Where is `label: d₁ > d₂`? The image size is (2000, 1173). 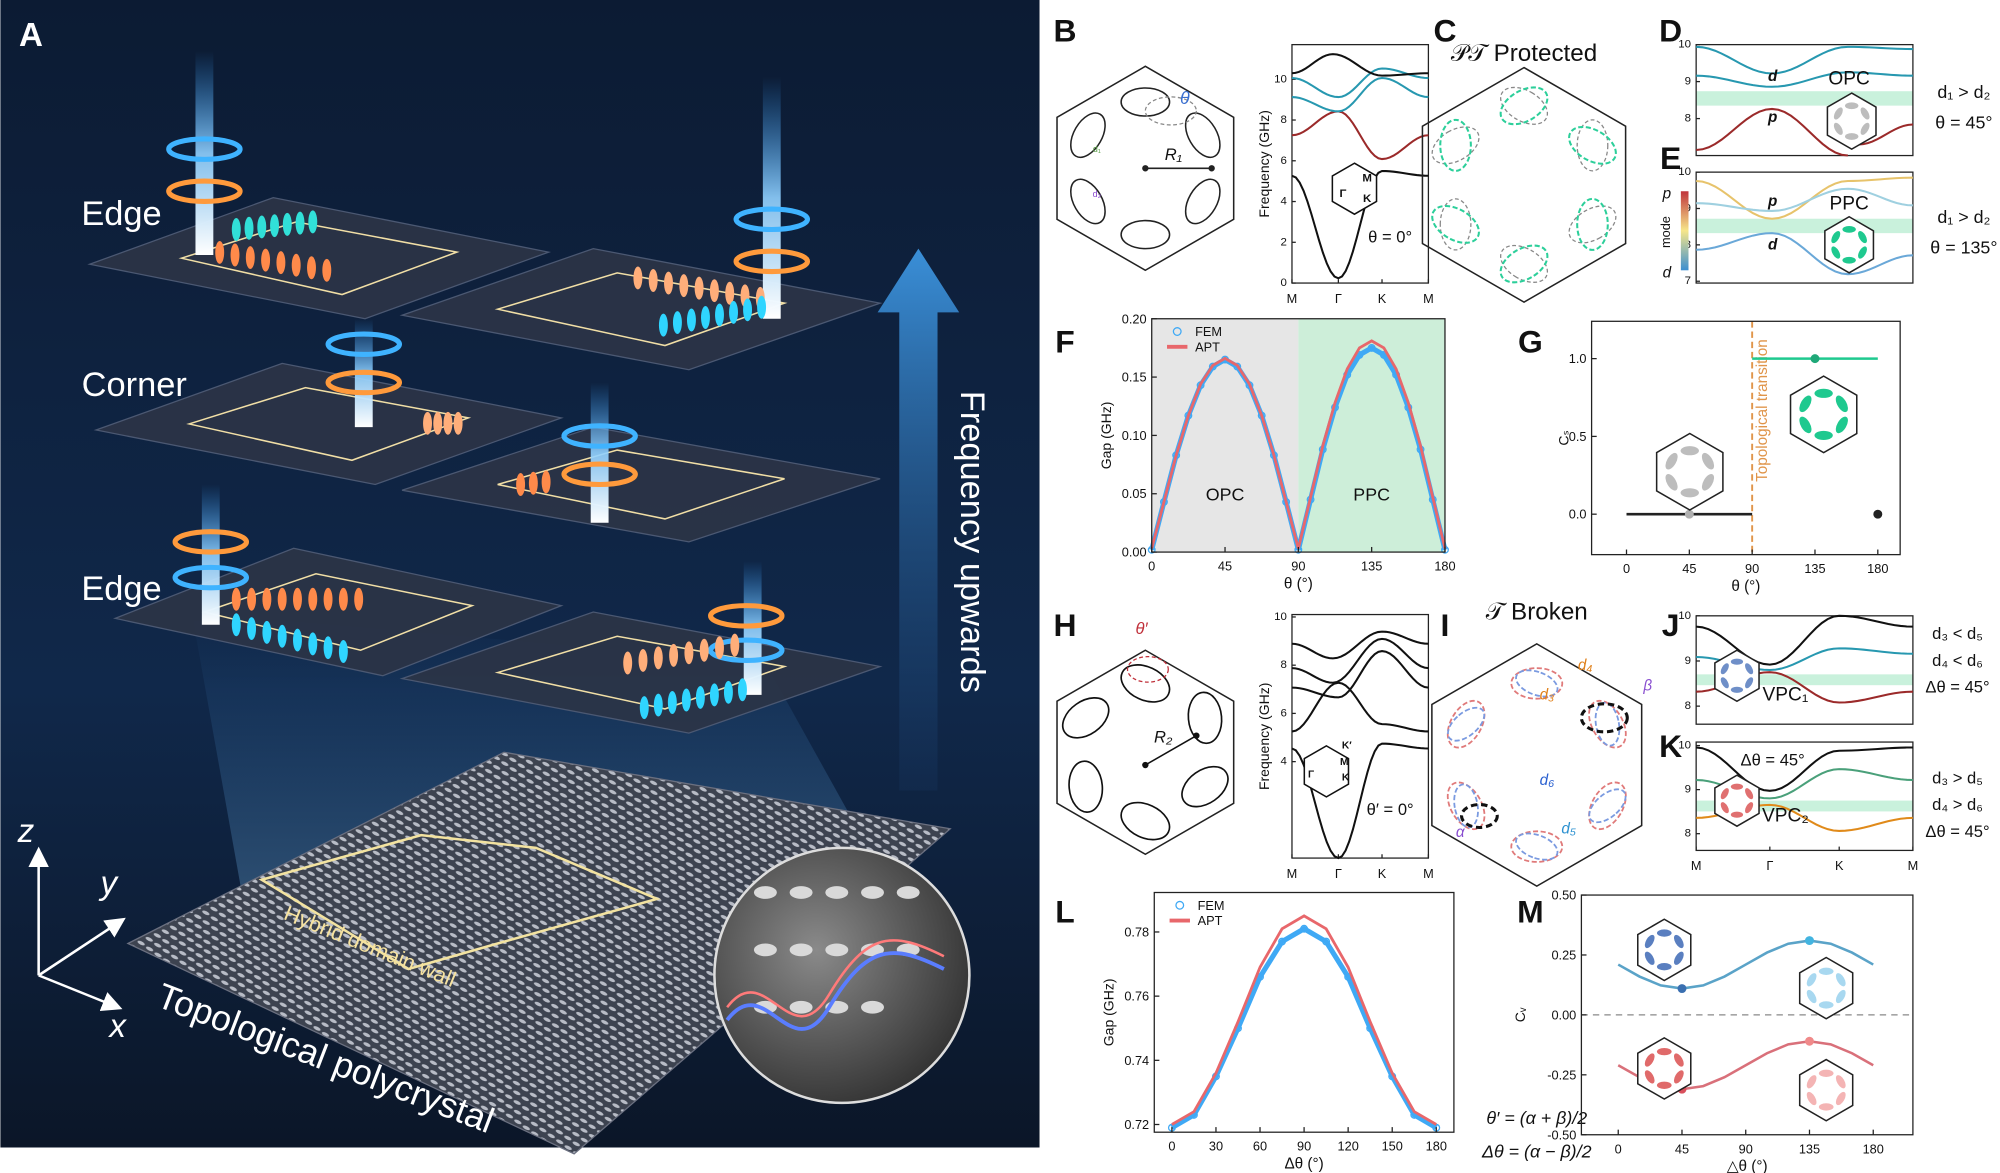
label: d₁ > d₂ is located at coordinates (1963, 92).